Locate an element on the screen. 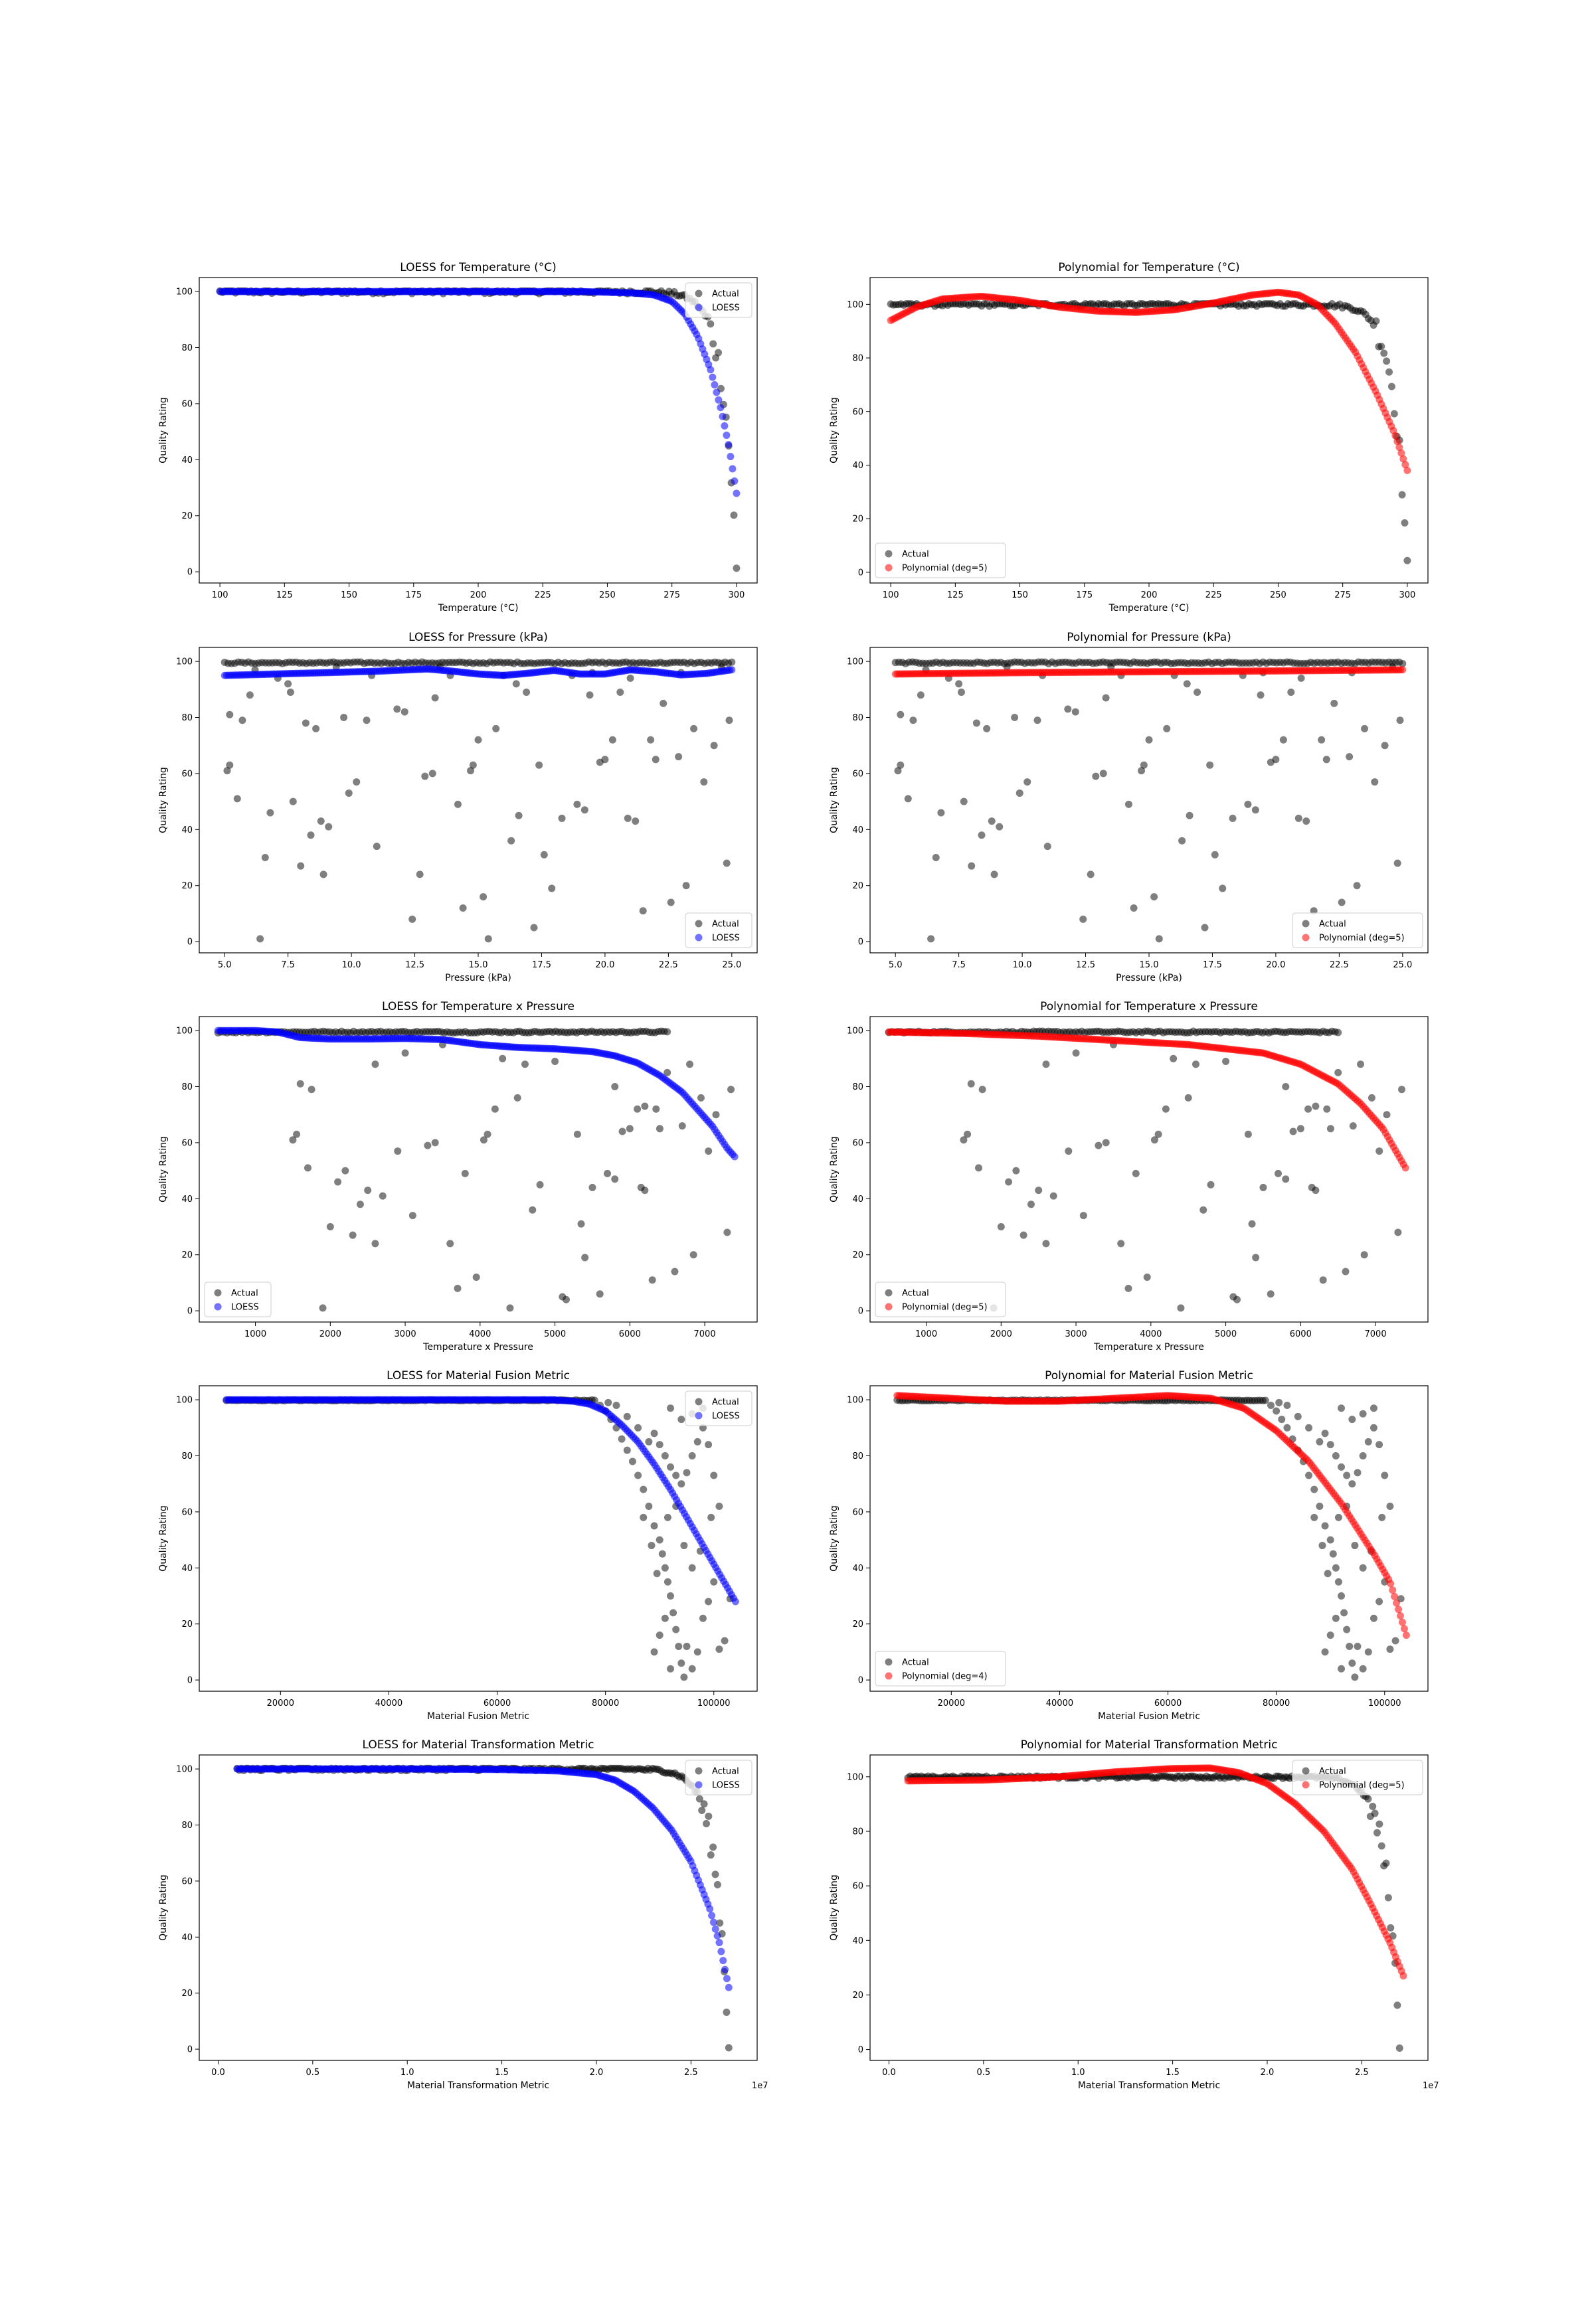 This screenshot has height=2324, width=1594. y-tick-label: 100 is located at coordinates (855, 1777).